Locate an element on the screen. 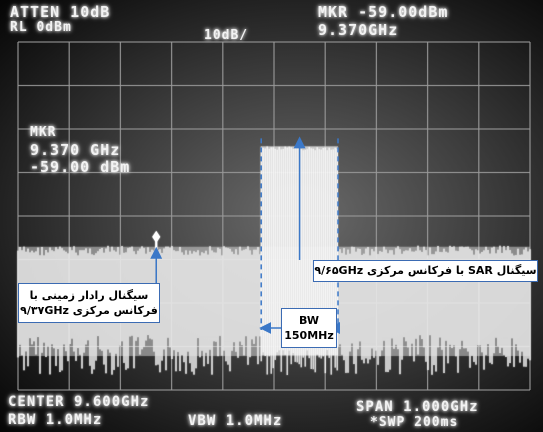  marker-readout-level: -59.00 dBm is located at coordinates (80, 167).